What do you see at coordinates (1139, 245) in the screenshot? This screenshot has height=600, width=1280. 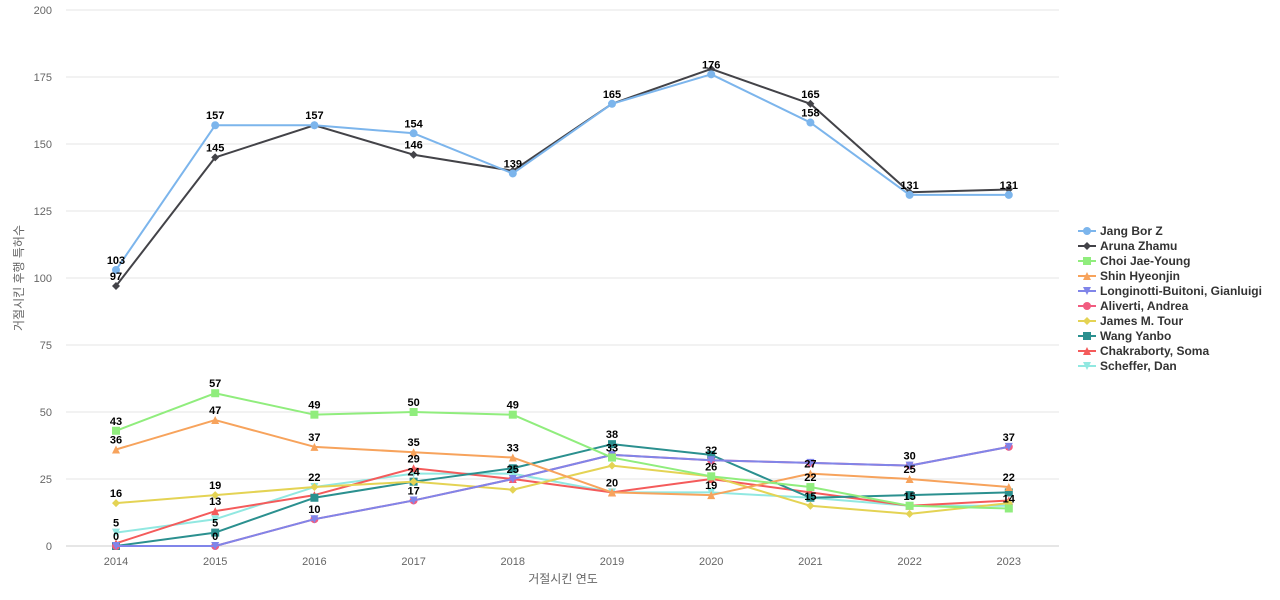 I see `legend-label: Aruna Zhamu` at bounding box center [1139, 245].